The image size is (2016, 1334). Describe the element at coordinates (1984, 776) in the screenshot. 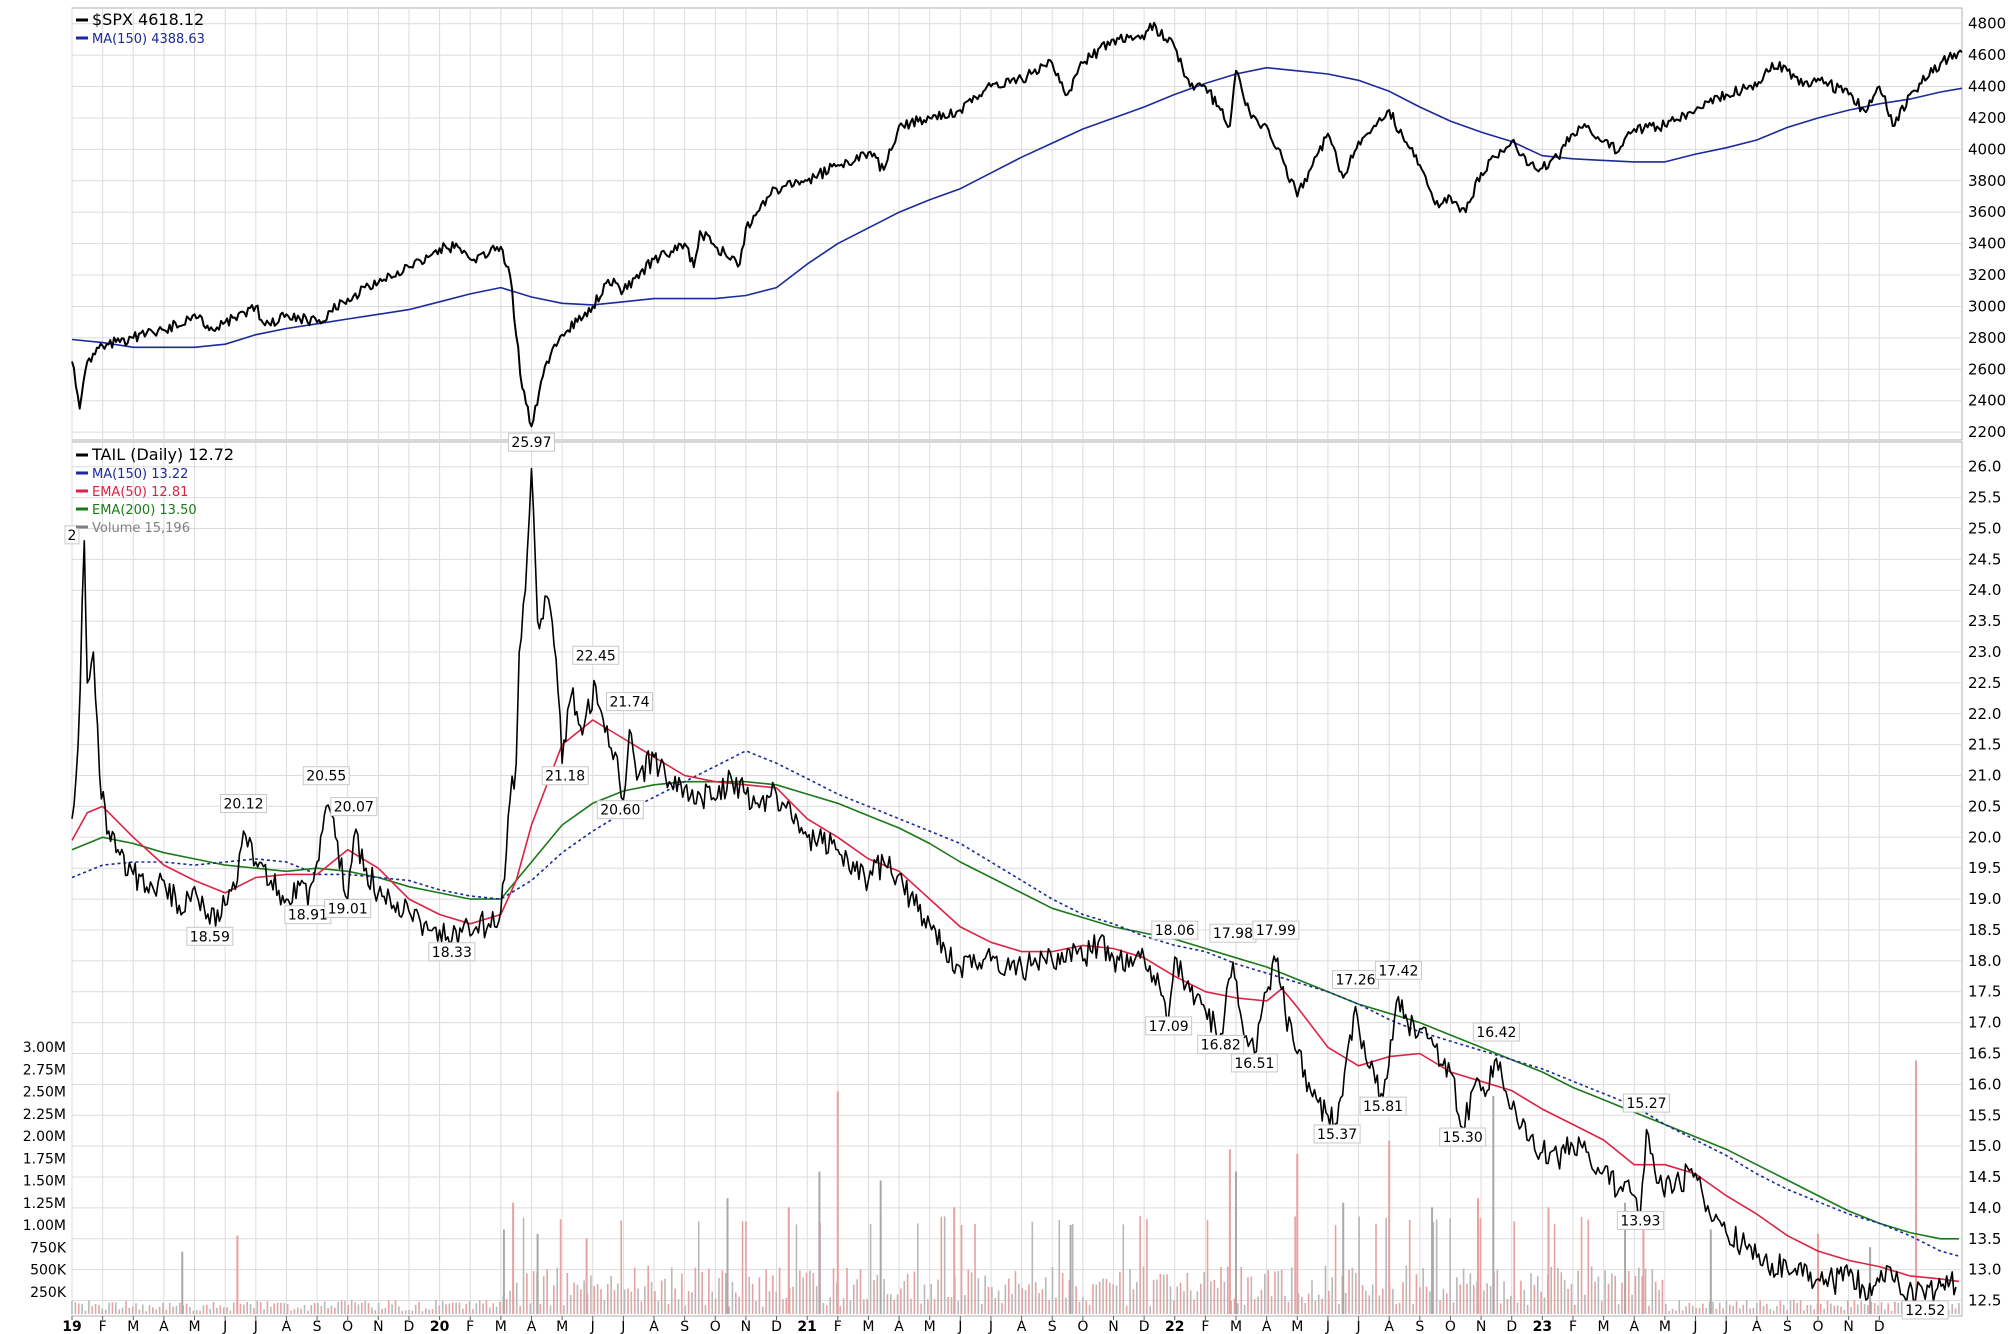

I see `bottom-y-tick-label: 21.0` at that location.